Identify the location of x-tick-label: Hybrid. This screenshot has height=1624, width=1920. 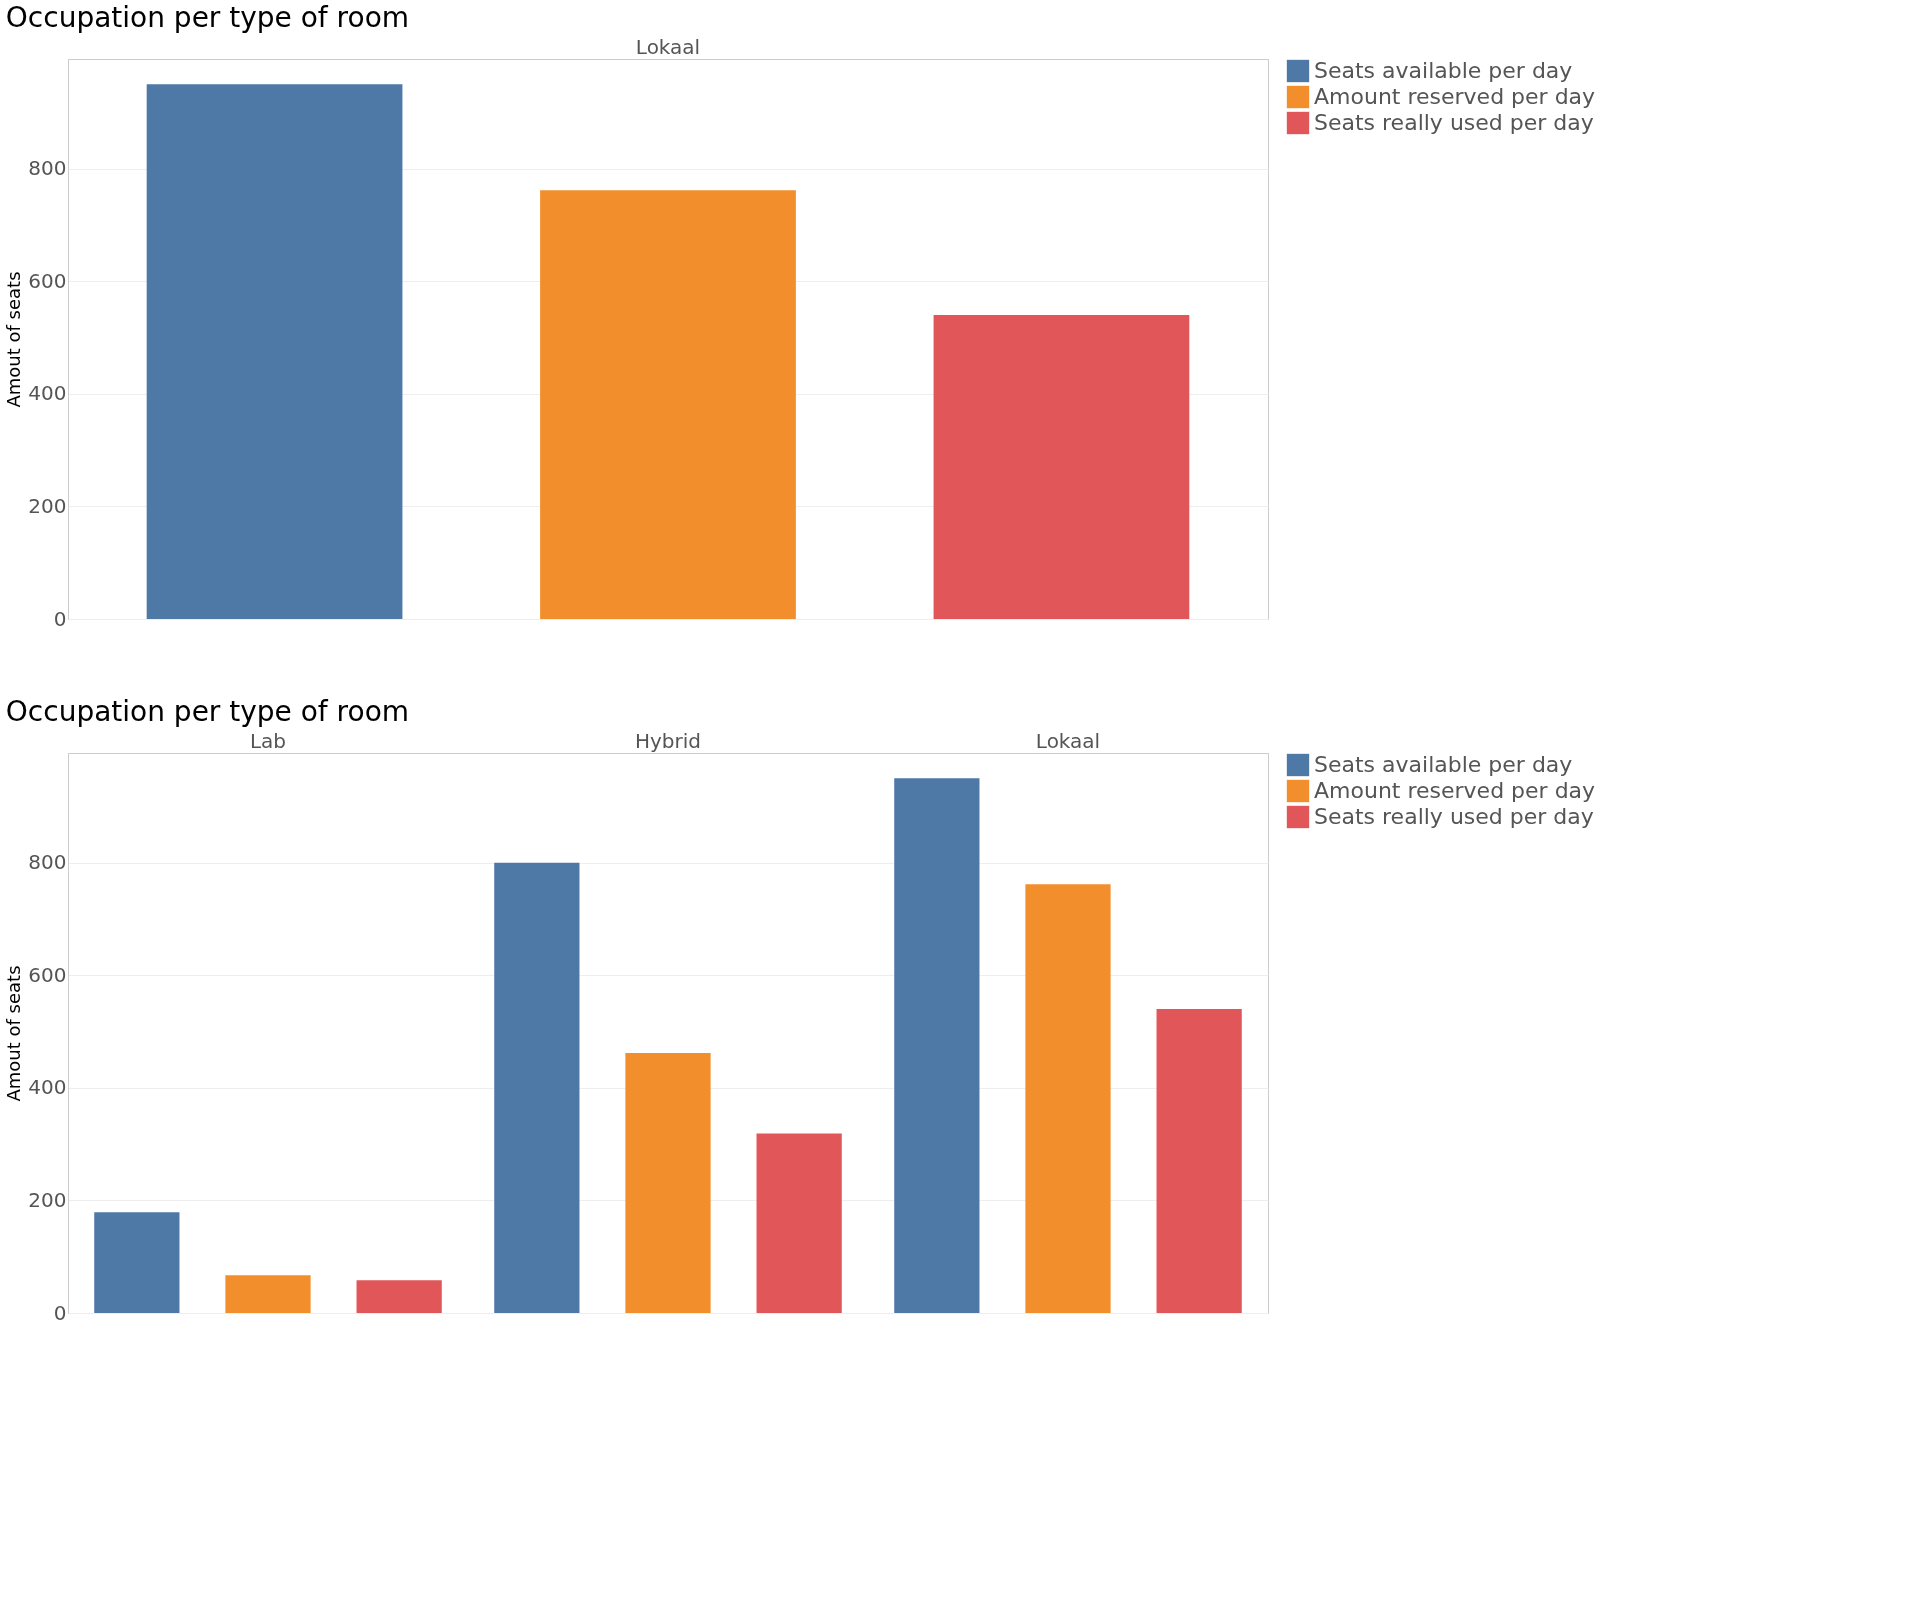
(668, 740).